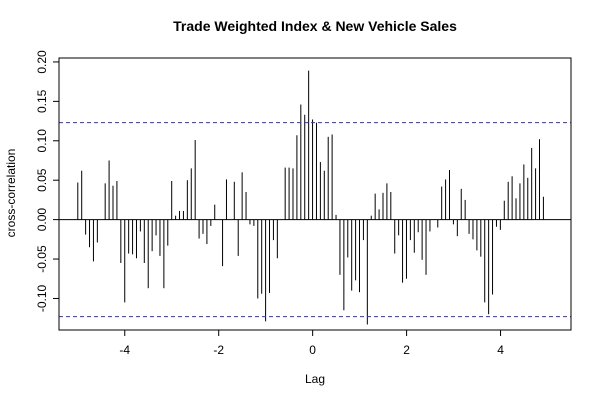  Describe the element at coordinates (42, 180) in the screenshot. I see `y-tick-label: 0.05` at that location.